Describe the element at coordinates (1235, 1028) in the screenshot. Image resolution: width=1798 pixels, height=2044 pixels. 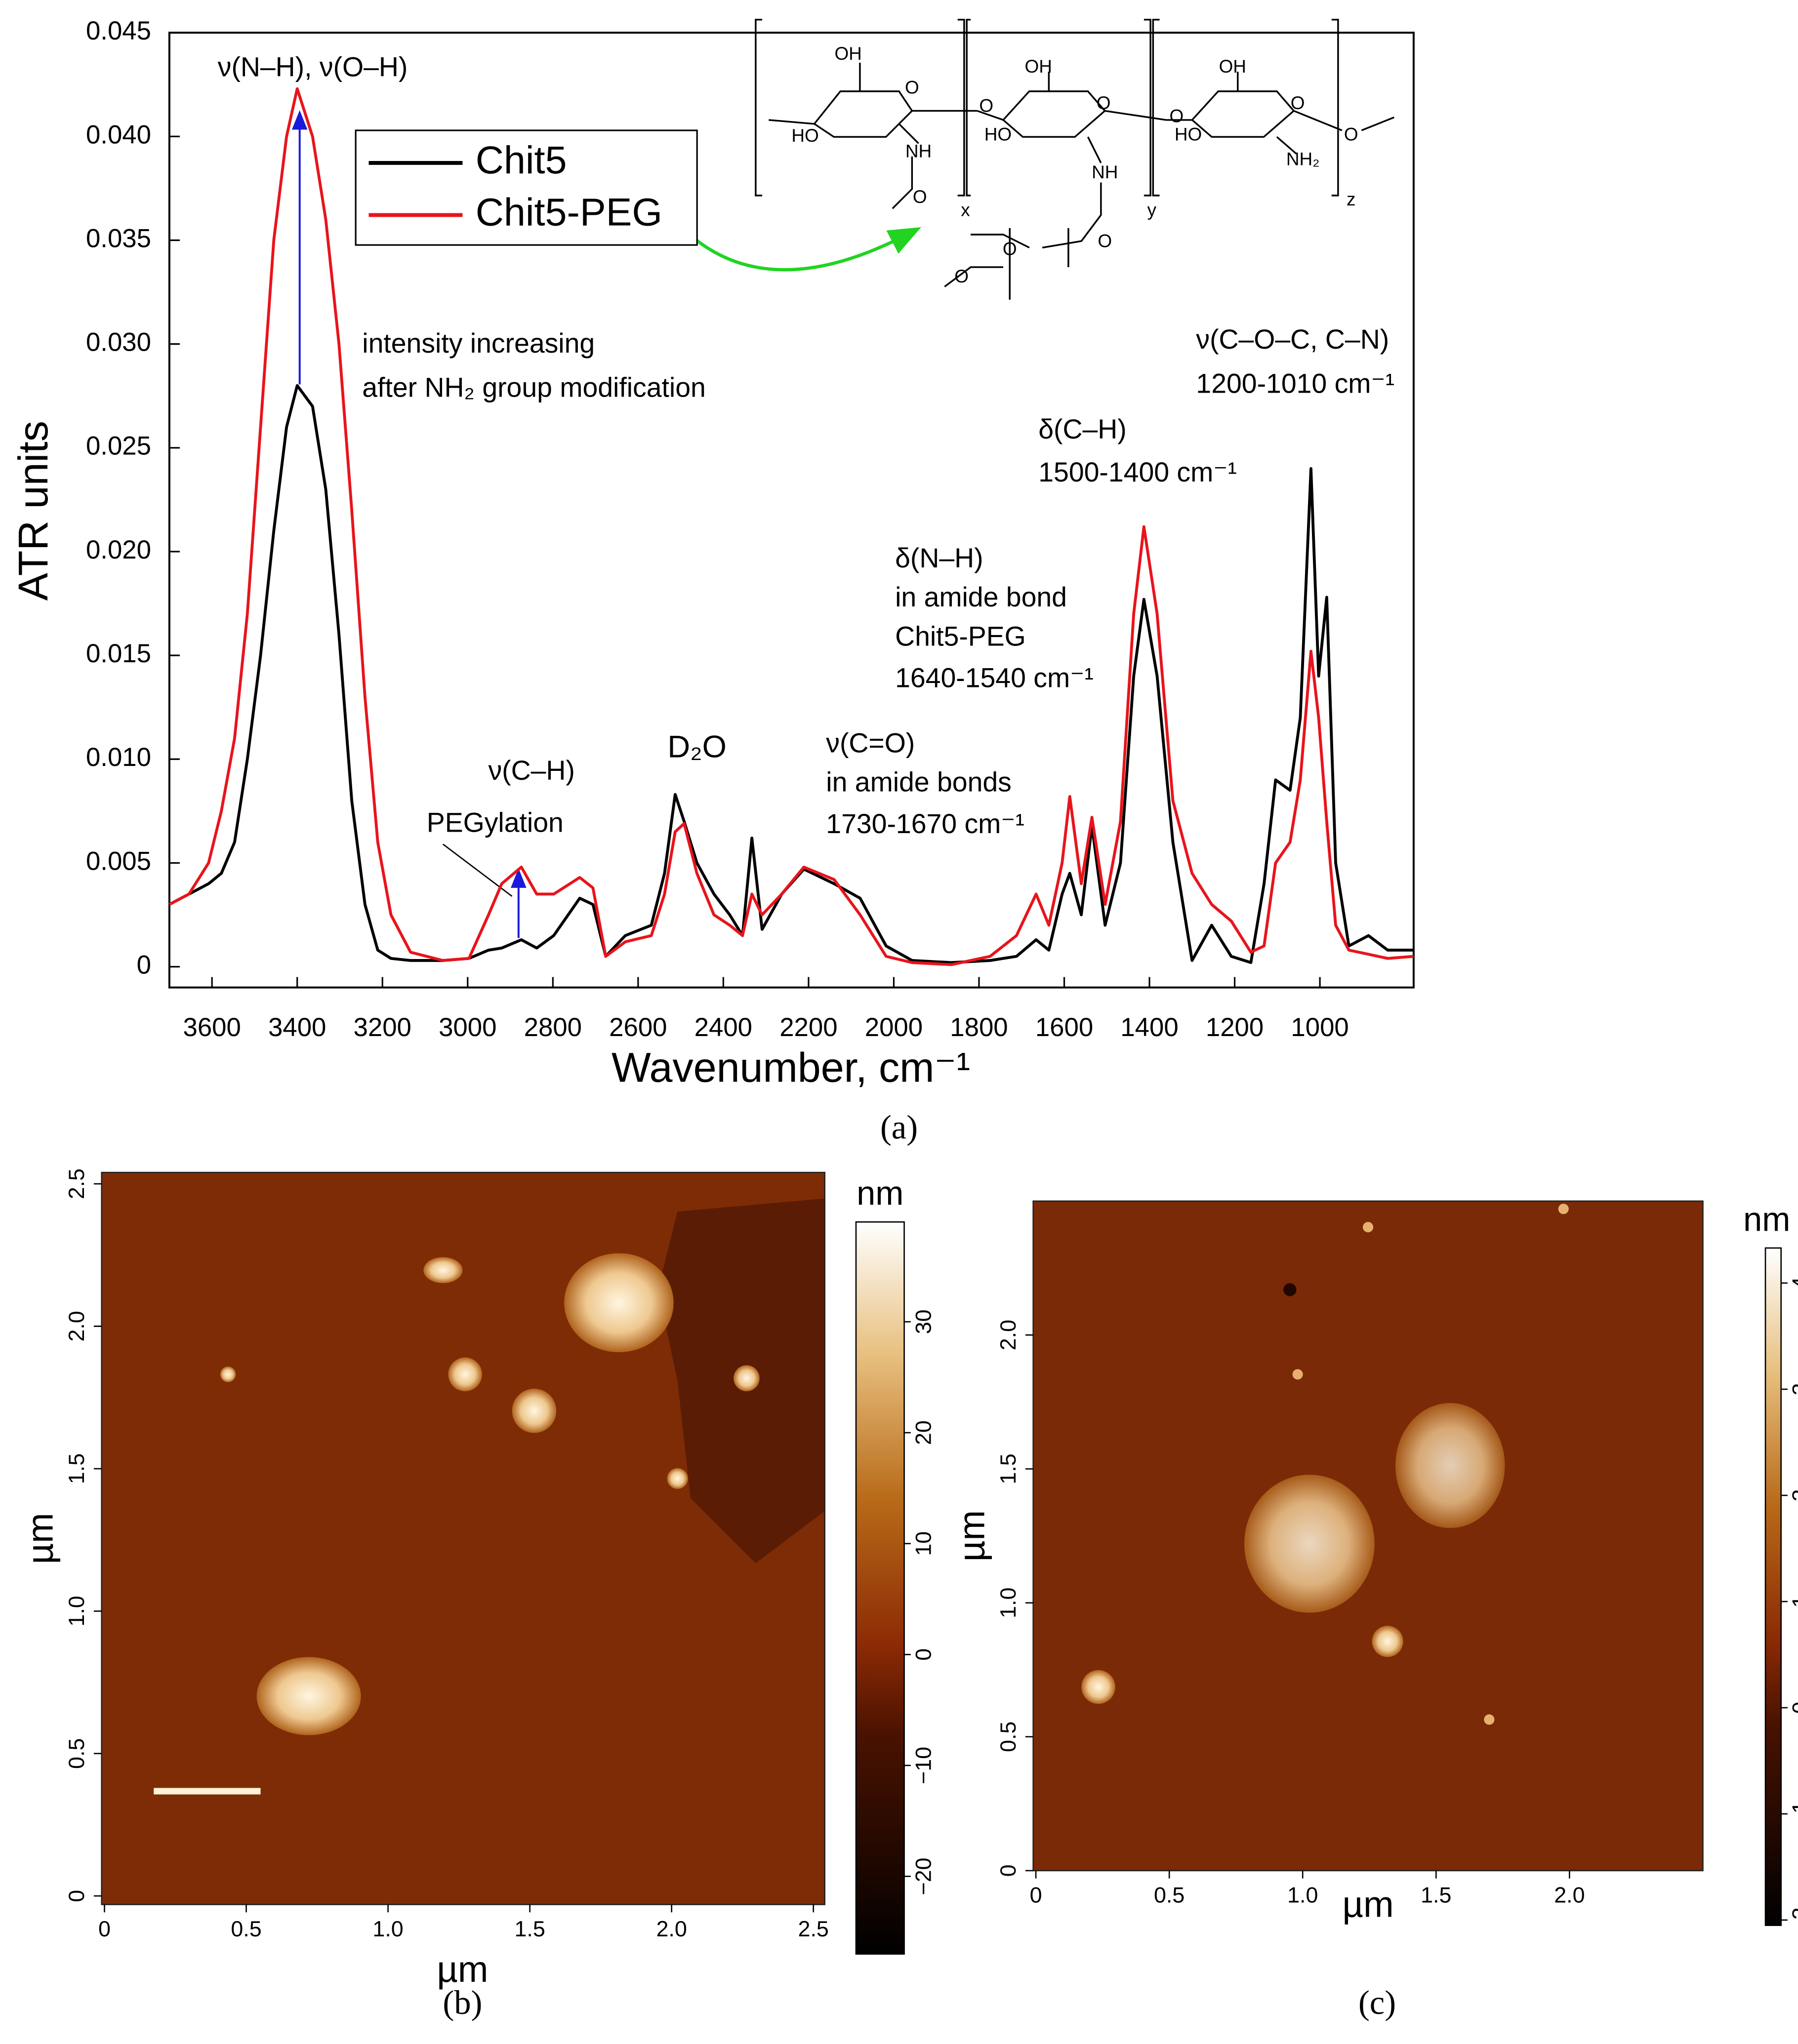
I see `x-tick-label: 1200` at that location.